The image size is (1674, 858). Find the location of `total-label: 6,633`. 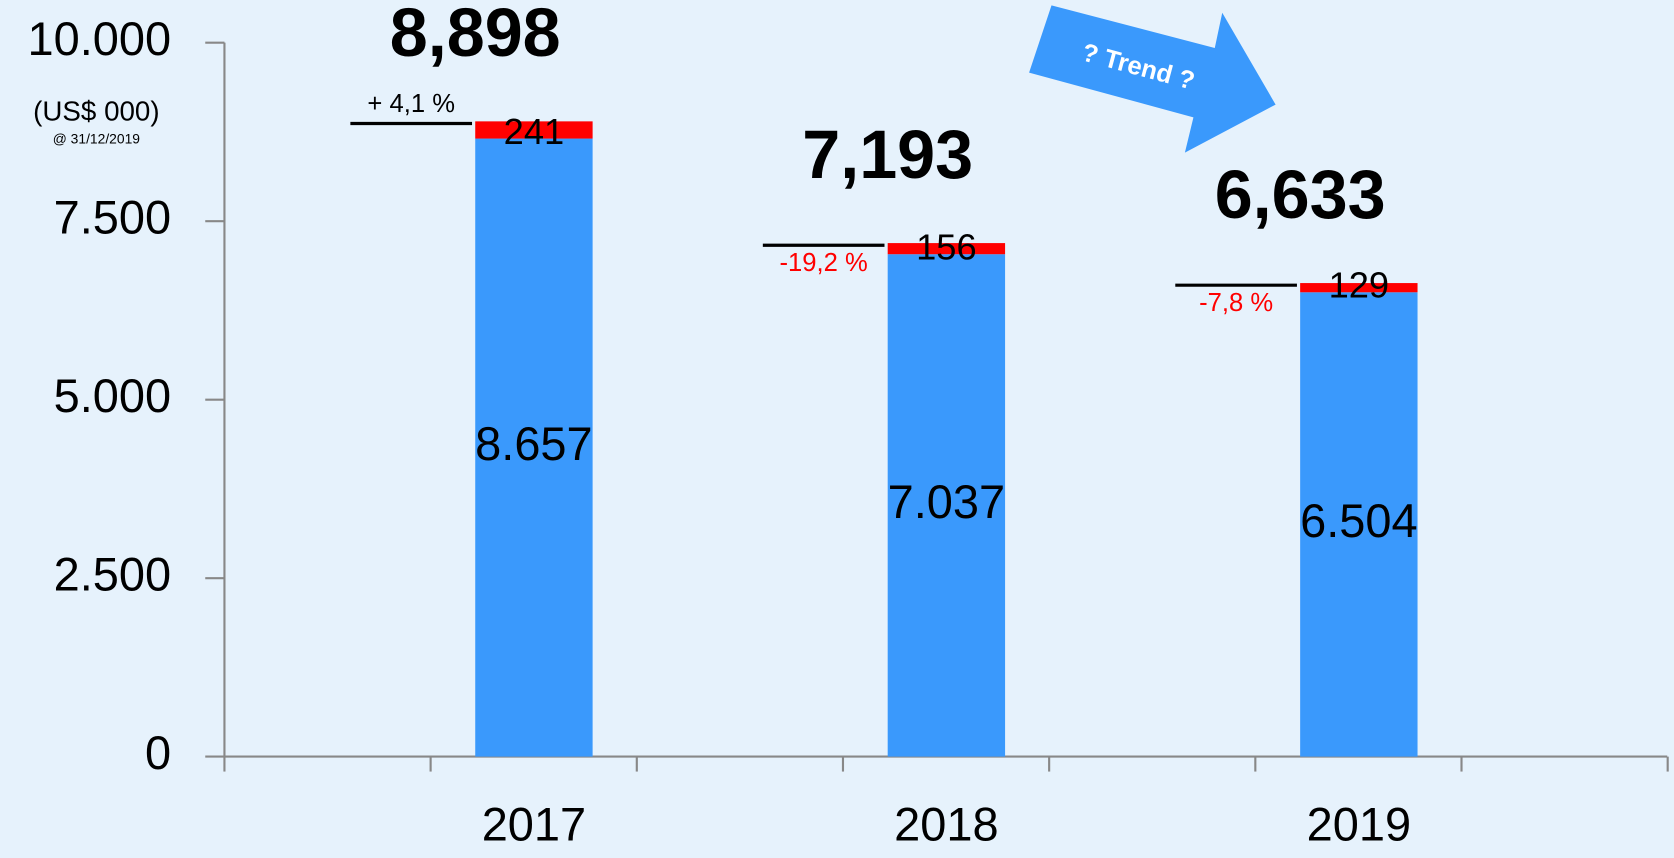

total-label: 6,633 is located at coordinates (1300, 195).